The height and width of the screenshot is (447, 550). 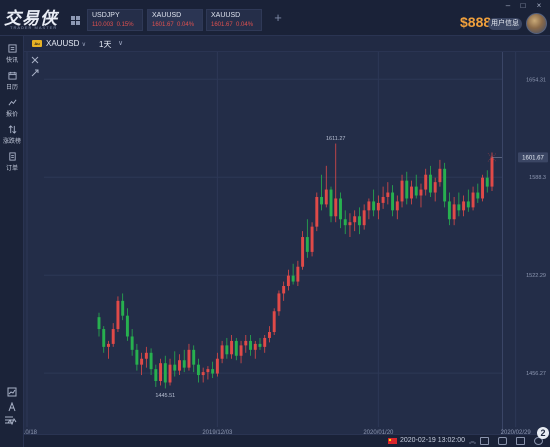 What do you see at coordinates (226, 15) in the screenshot?
I see `tab-symbol: XAUUSD` at bounding box center [226, 15].